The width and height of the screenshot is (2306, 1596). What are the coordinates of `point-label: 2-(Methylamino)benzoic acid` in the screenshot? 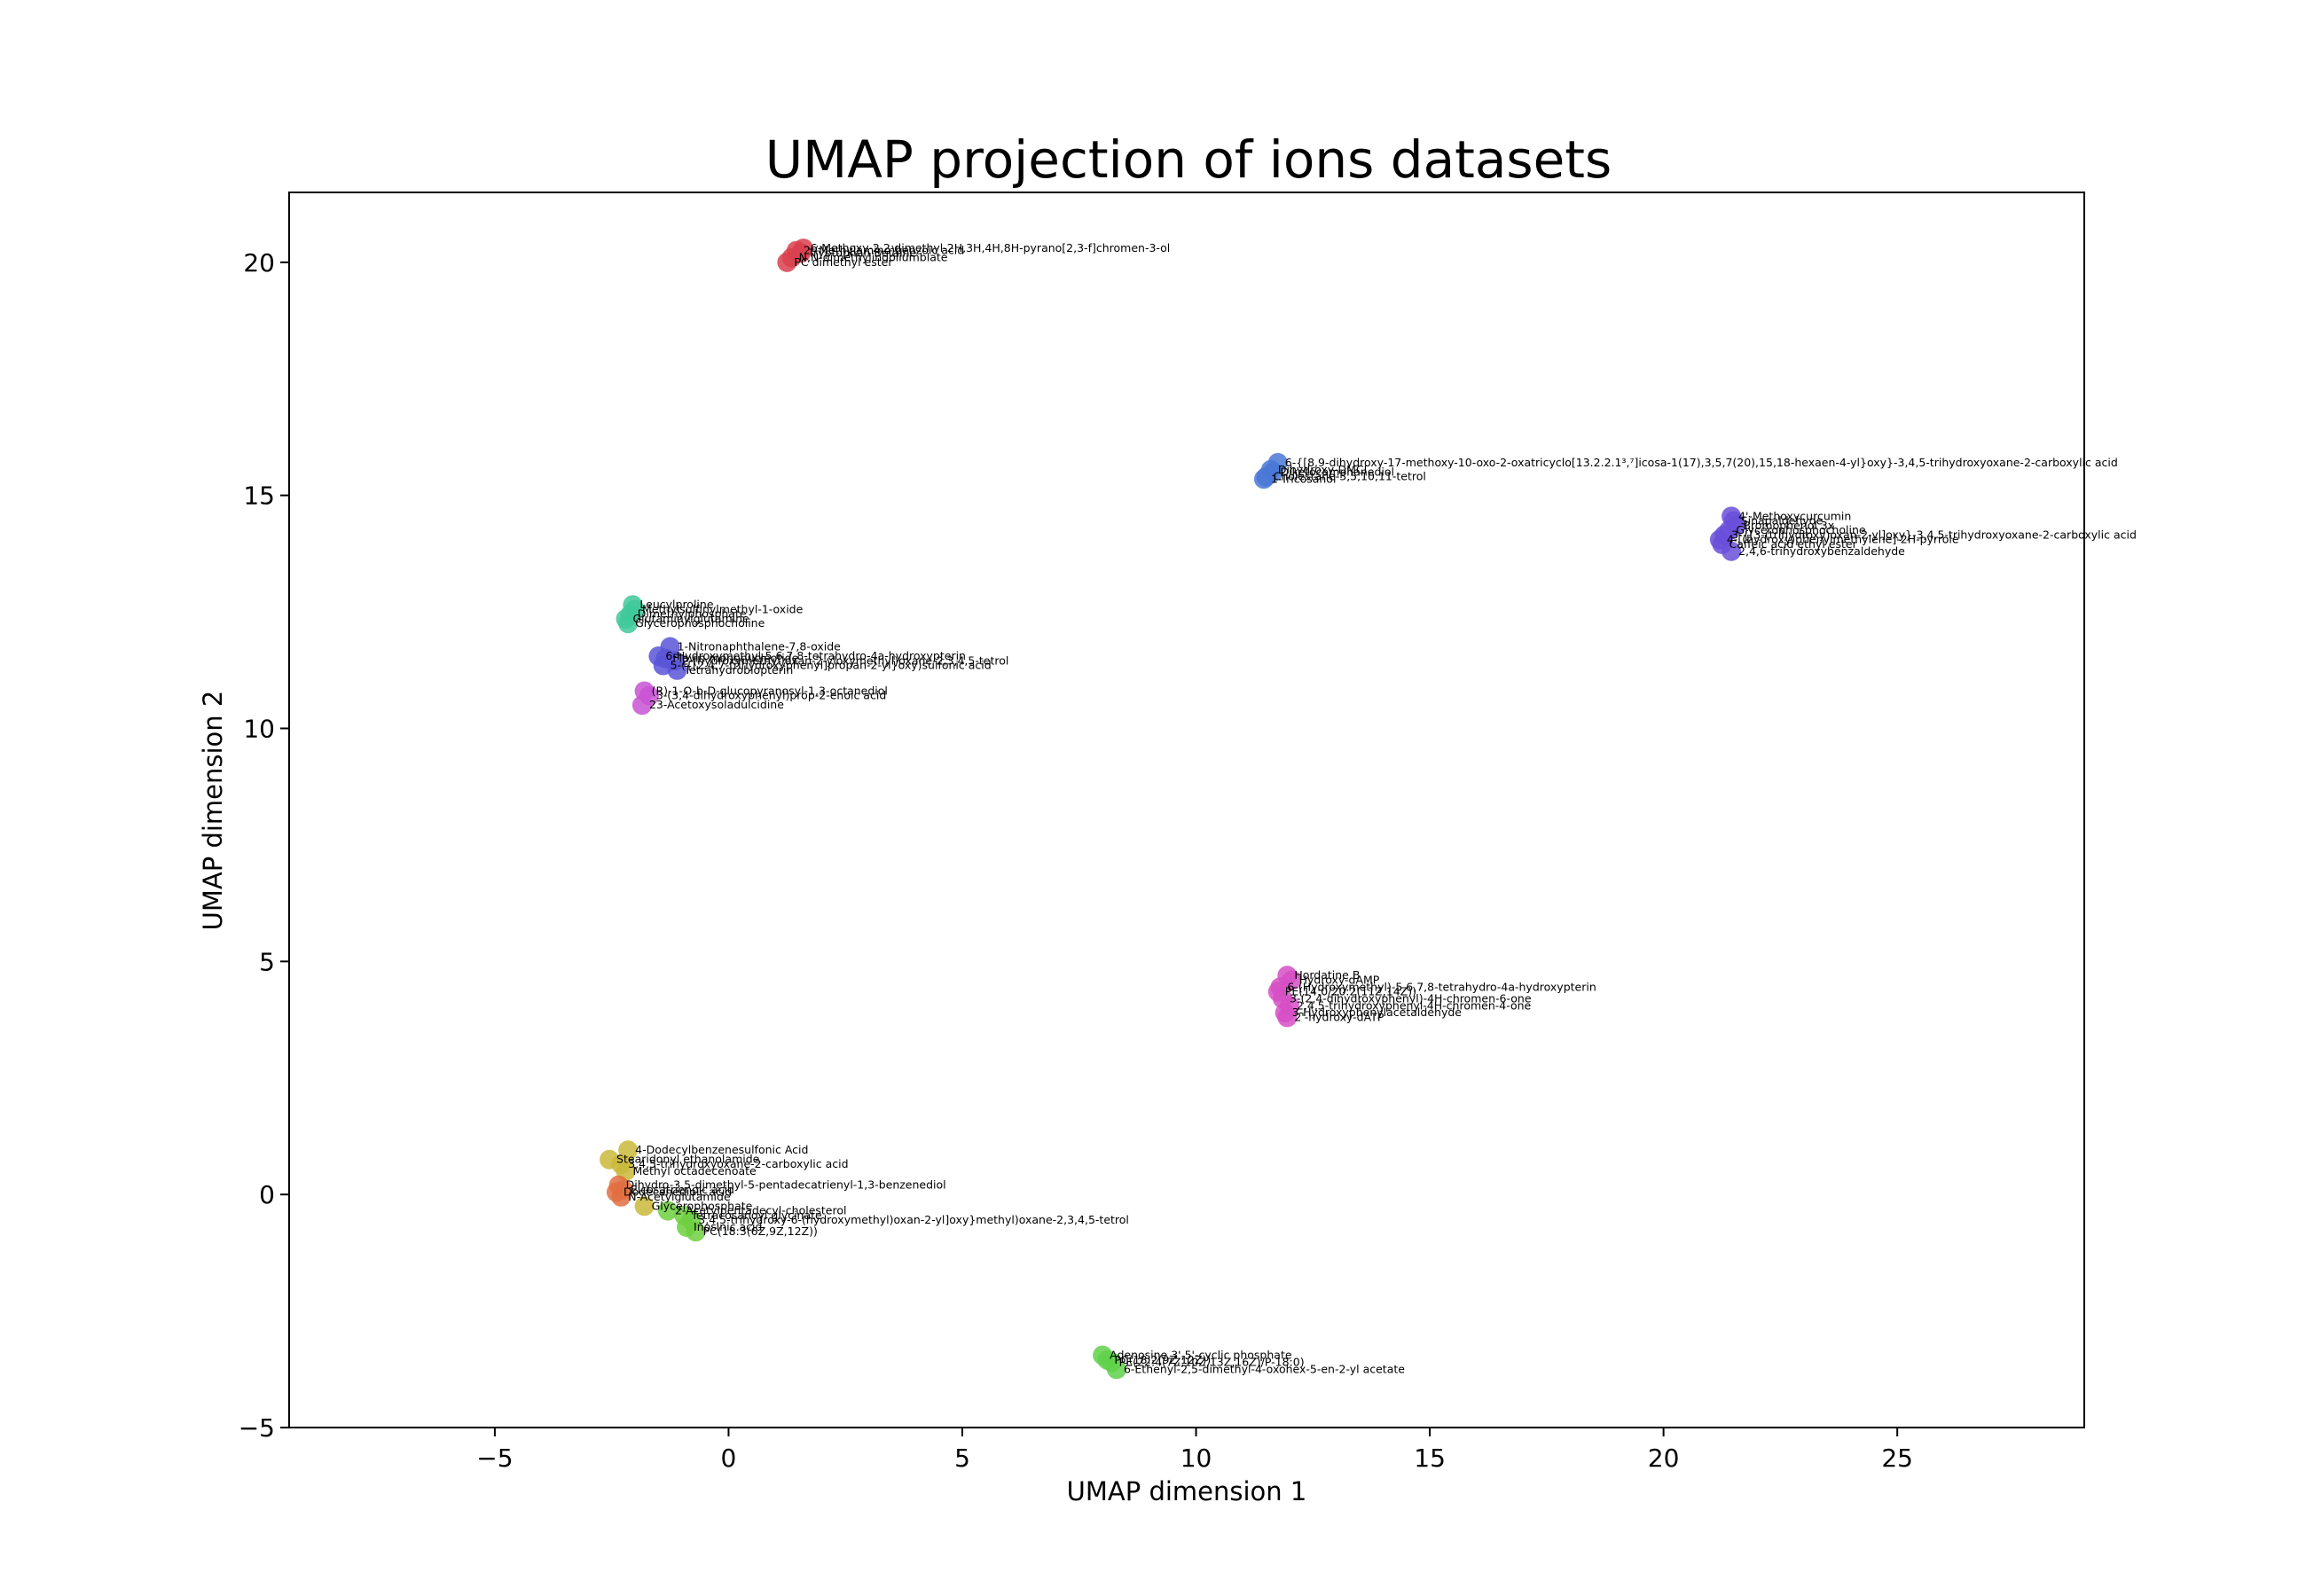 It's located at (884, 251).